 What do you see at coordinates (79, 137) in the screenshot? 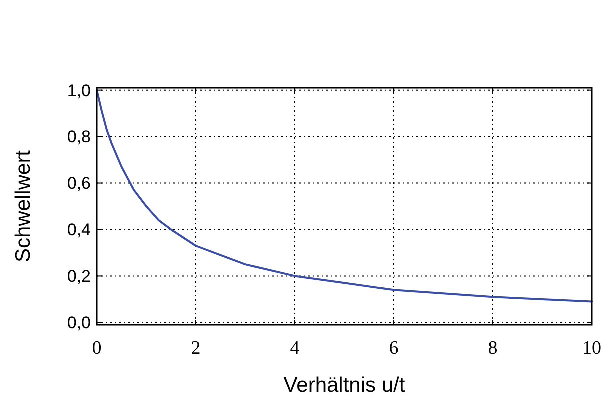
I see `y-tick-label: 0,8` at bounding box center [79, 137].